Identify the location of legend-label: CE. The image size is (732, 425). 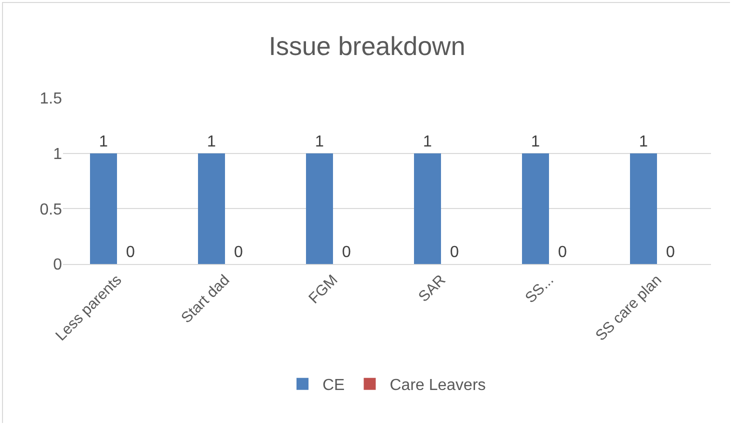
(333, 385).